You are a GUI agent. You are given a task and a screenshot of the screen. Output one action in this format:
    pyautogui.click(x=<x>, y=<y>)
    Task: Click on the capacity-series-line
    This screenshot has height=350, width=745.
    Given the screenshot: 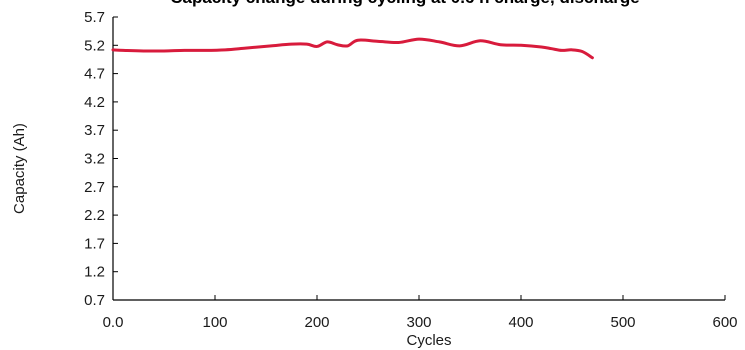 What is the action you would take?
    pyautogui.click(x=352, y=48)
    